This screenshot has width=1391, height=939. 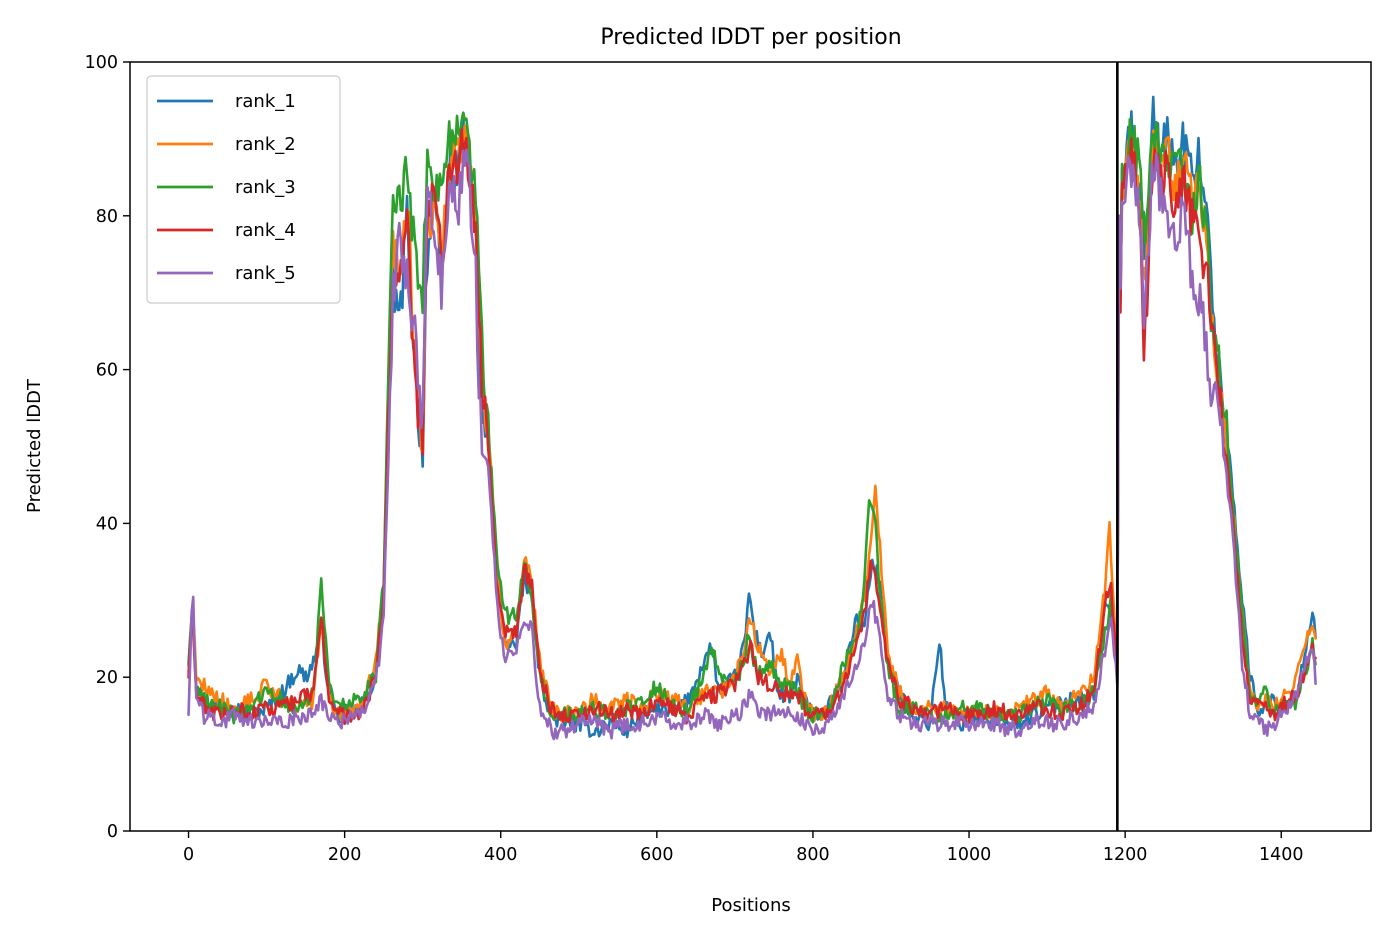 What do you see at coordinates (344, 855) in the screenshot?
I see `x-tick-label: 200` at bounding box center [344, 855].